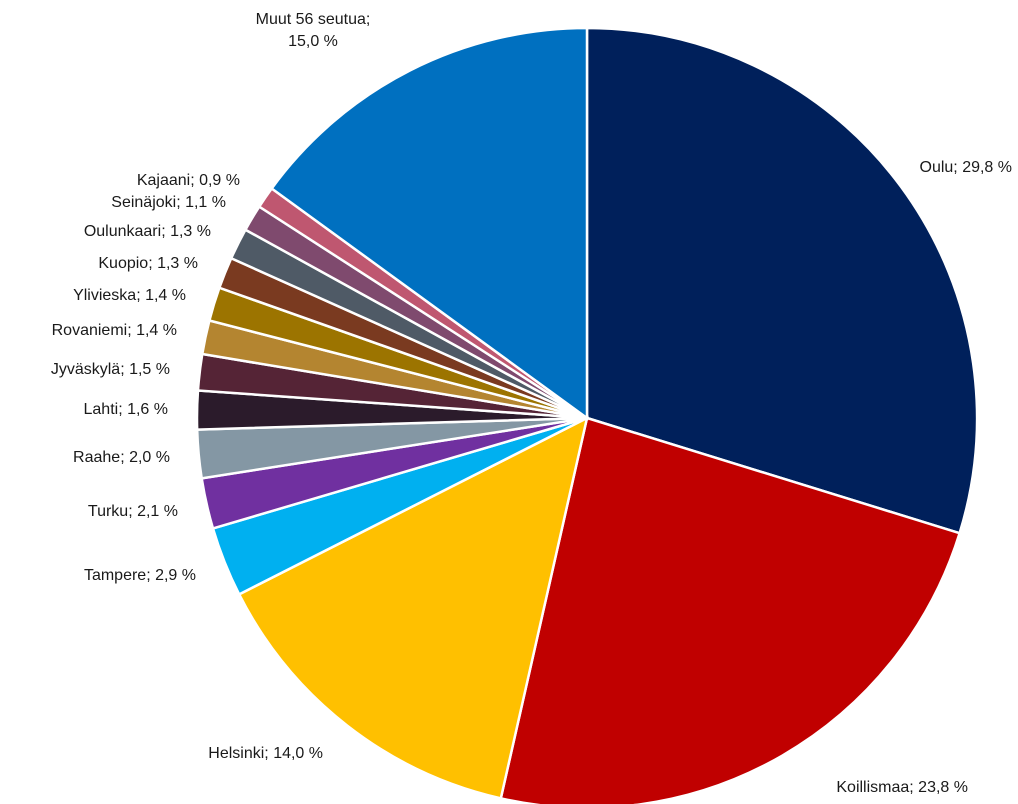 The image size is (1018, 804). Describe the element at coordinates (110, 369) in the screenshot. I see `label-jyvaskyla: Jyväskylä; 1,5 %` at that location.